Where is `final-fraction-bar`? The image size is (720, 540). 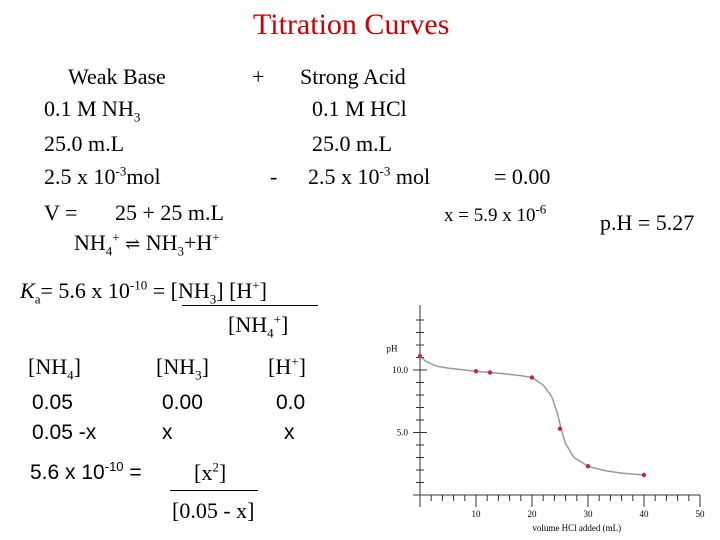 final-fraction-bar is located at coordinates (214, 490).